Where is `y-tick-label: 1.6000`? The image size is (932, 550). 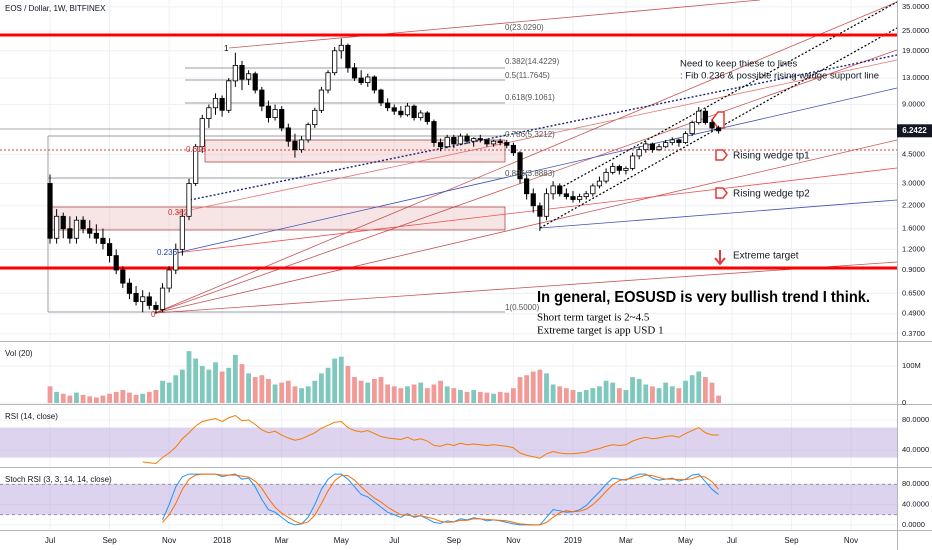
y-tick-label: 1.6000 is located at coordinates (913, 228).